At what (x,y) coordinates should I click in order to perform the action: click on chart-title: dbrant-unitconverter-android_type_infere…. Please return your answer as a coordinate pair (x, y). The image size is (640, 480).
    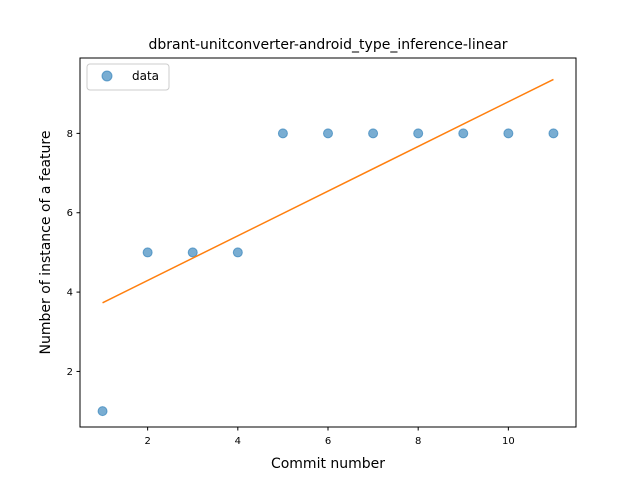
    Looking at the image, I should click on (327, 45).